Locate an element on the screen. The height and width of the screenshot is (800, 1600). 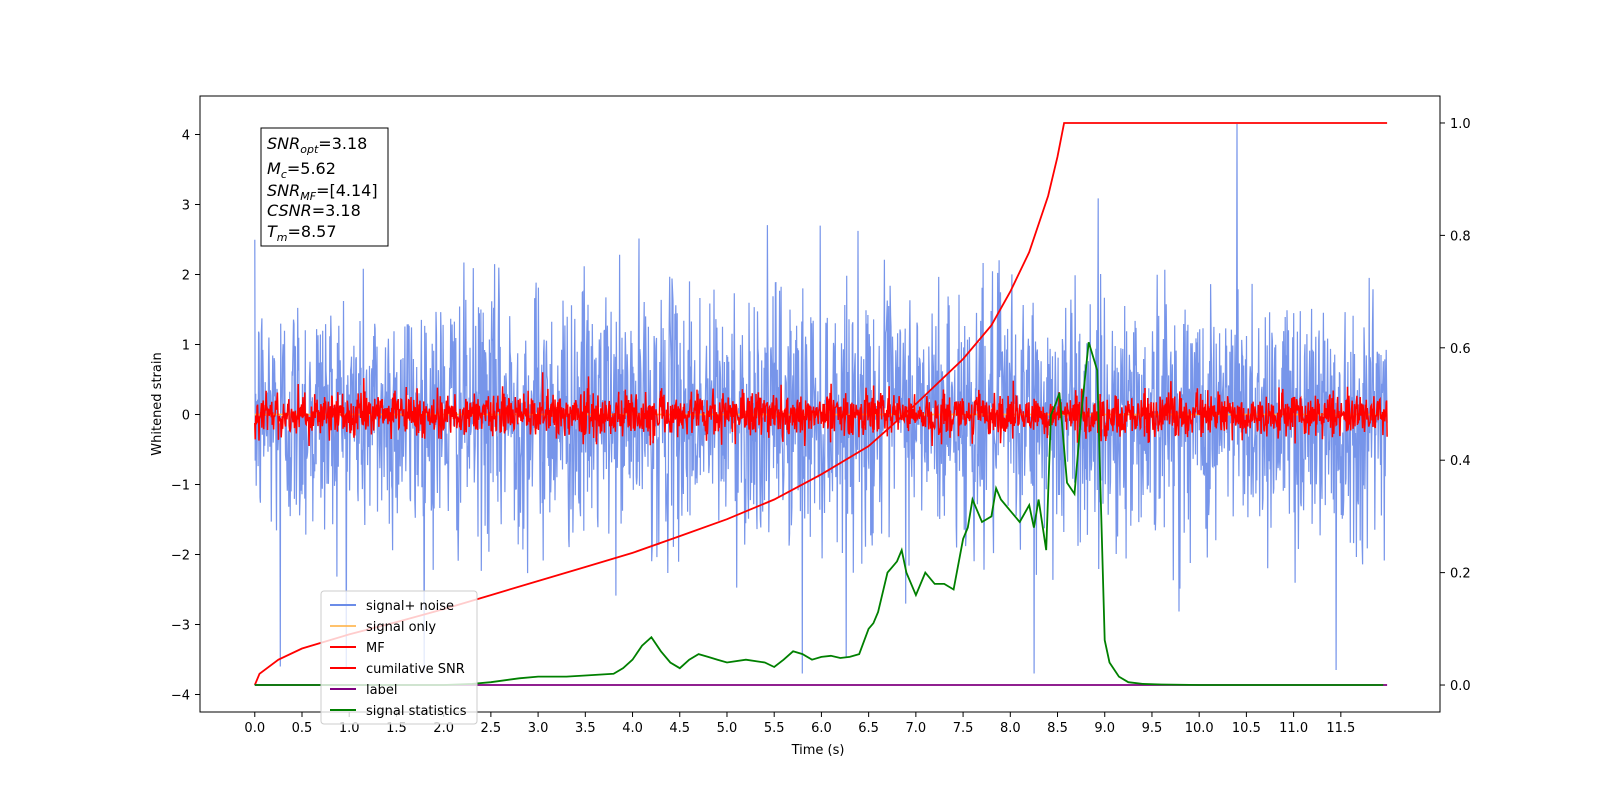
y-left-tick-label: 1 is located at coordinates (186, 346).